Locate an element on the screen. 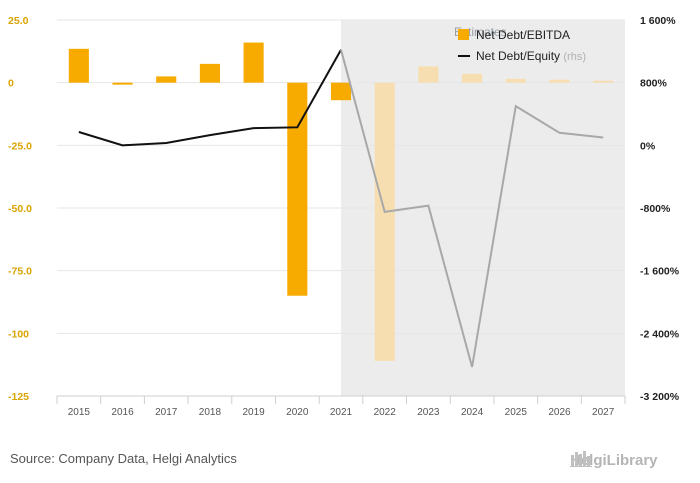 This screenshot has width=700, height=483. bar-2026 is located at coordinates (559, 81).